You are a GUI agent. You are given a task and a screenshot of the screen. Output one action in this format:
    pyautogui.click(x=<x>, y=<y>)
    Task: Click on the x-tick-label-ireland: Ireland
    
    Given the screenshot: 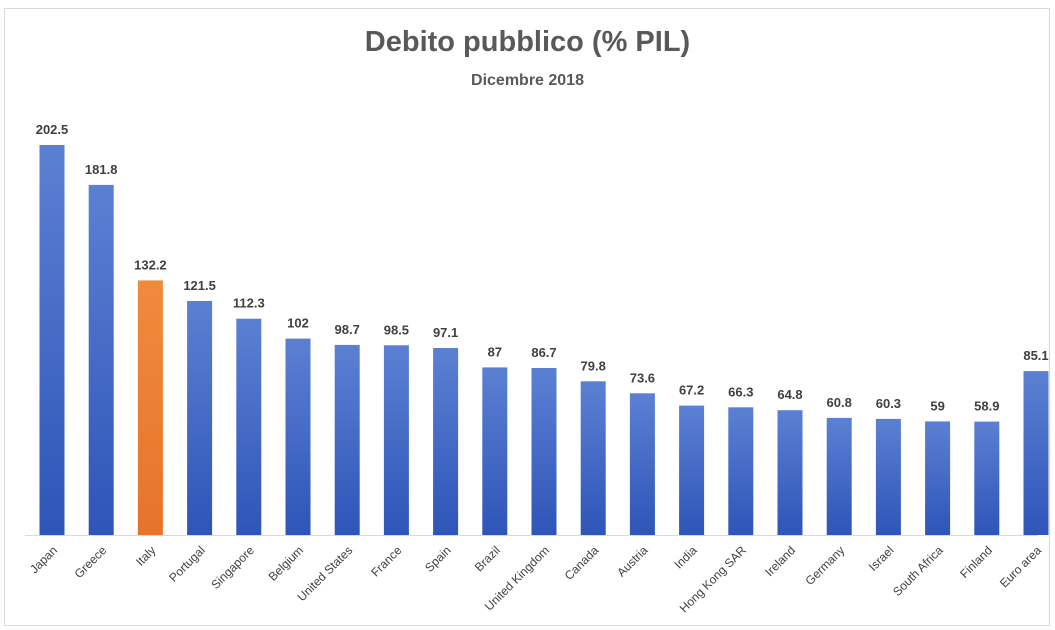 What is the action you would take?
    pyautogui.click(x=780, y=561)
    